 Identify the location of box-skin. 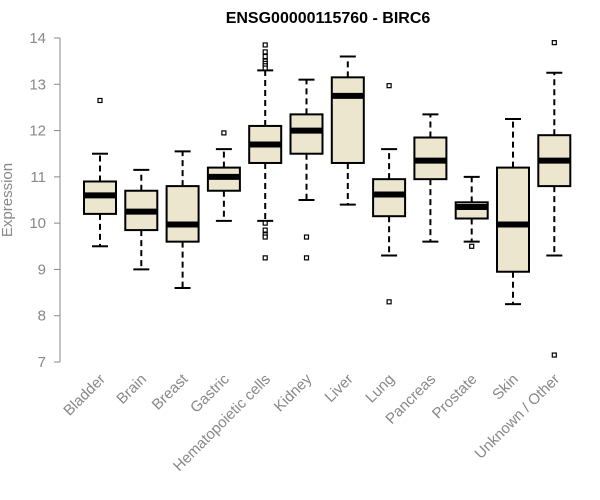
(513, 212).